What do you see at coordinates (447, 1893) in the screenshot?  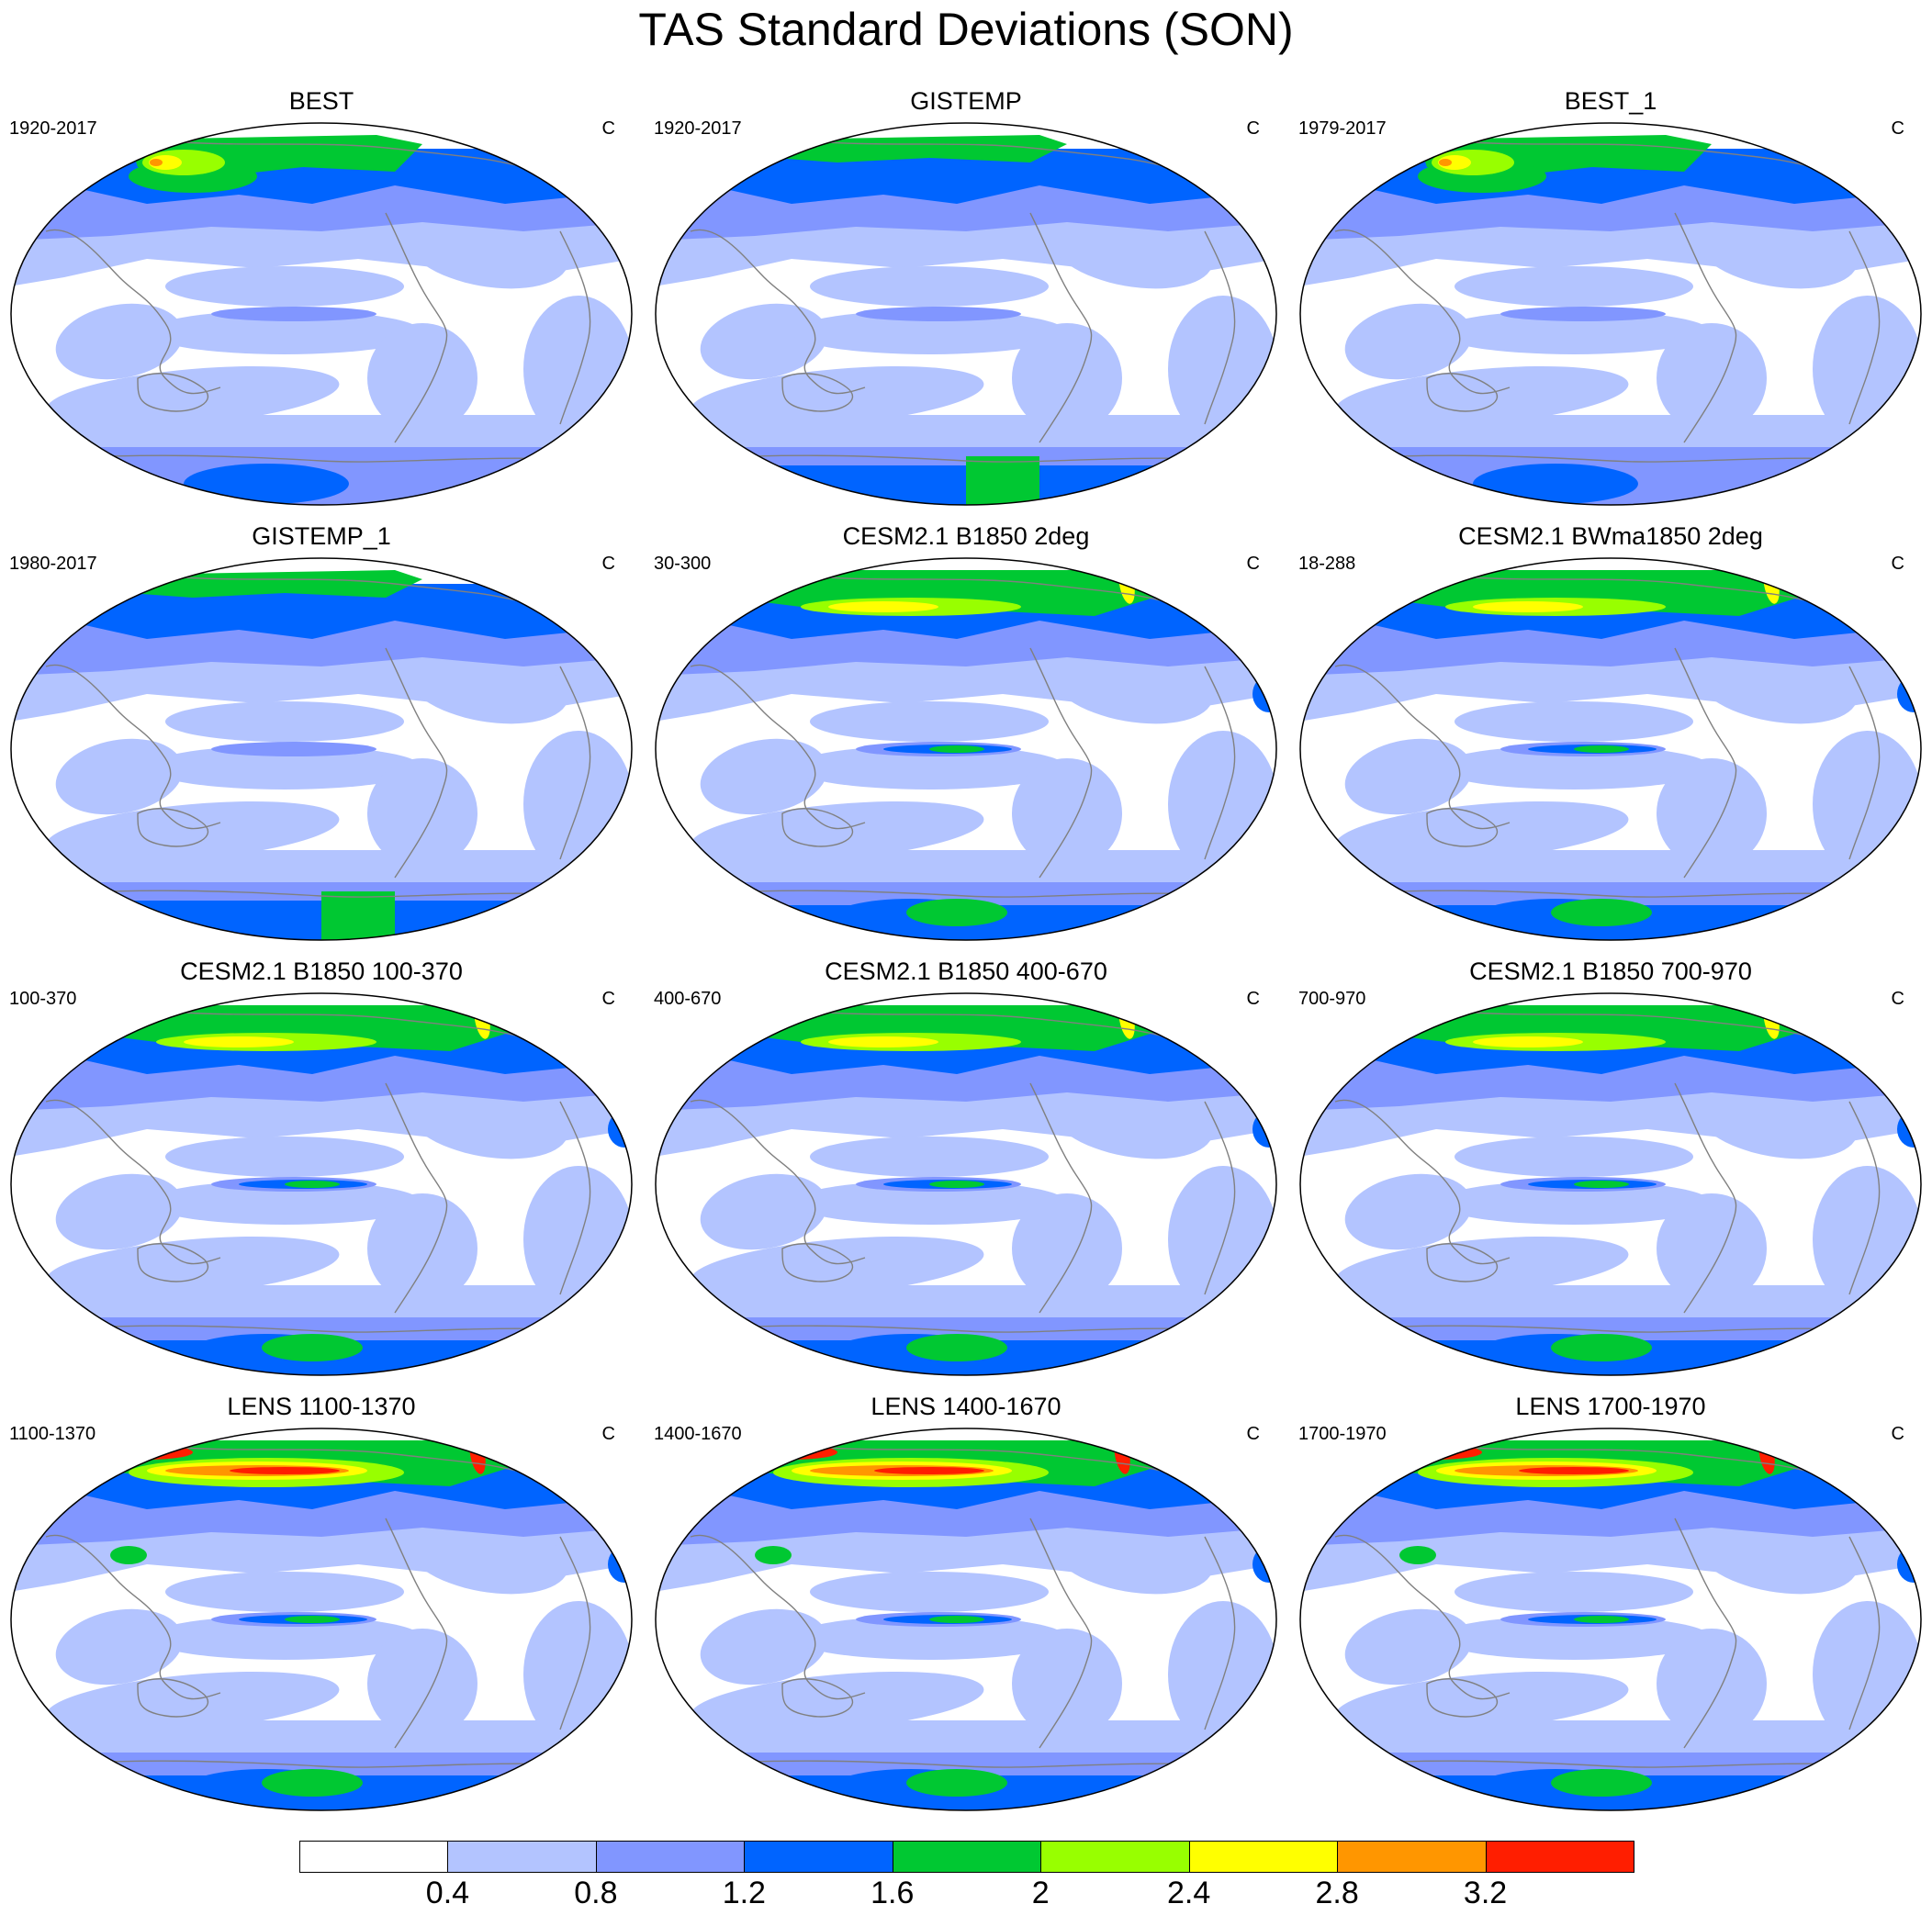 I see `colorbar-tick-label: 0.4` at bounding box center [447, 1893].